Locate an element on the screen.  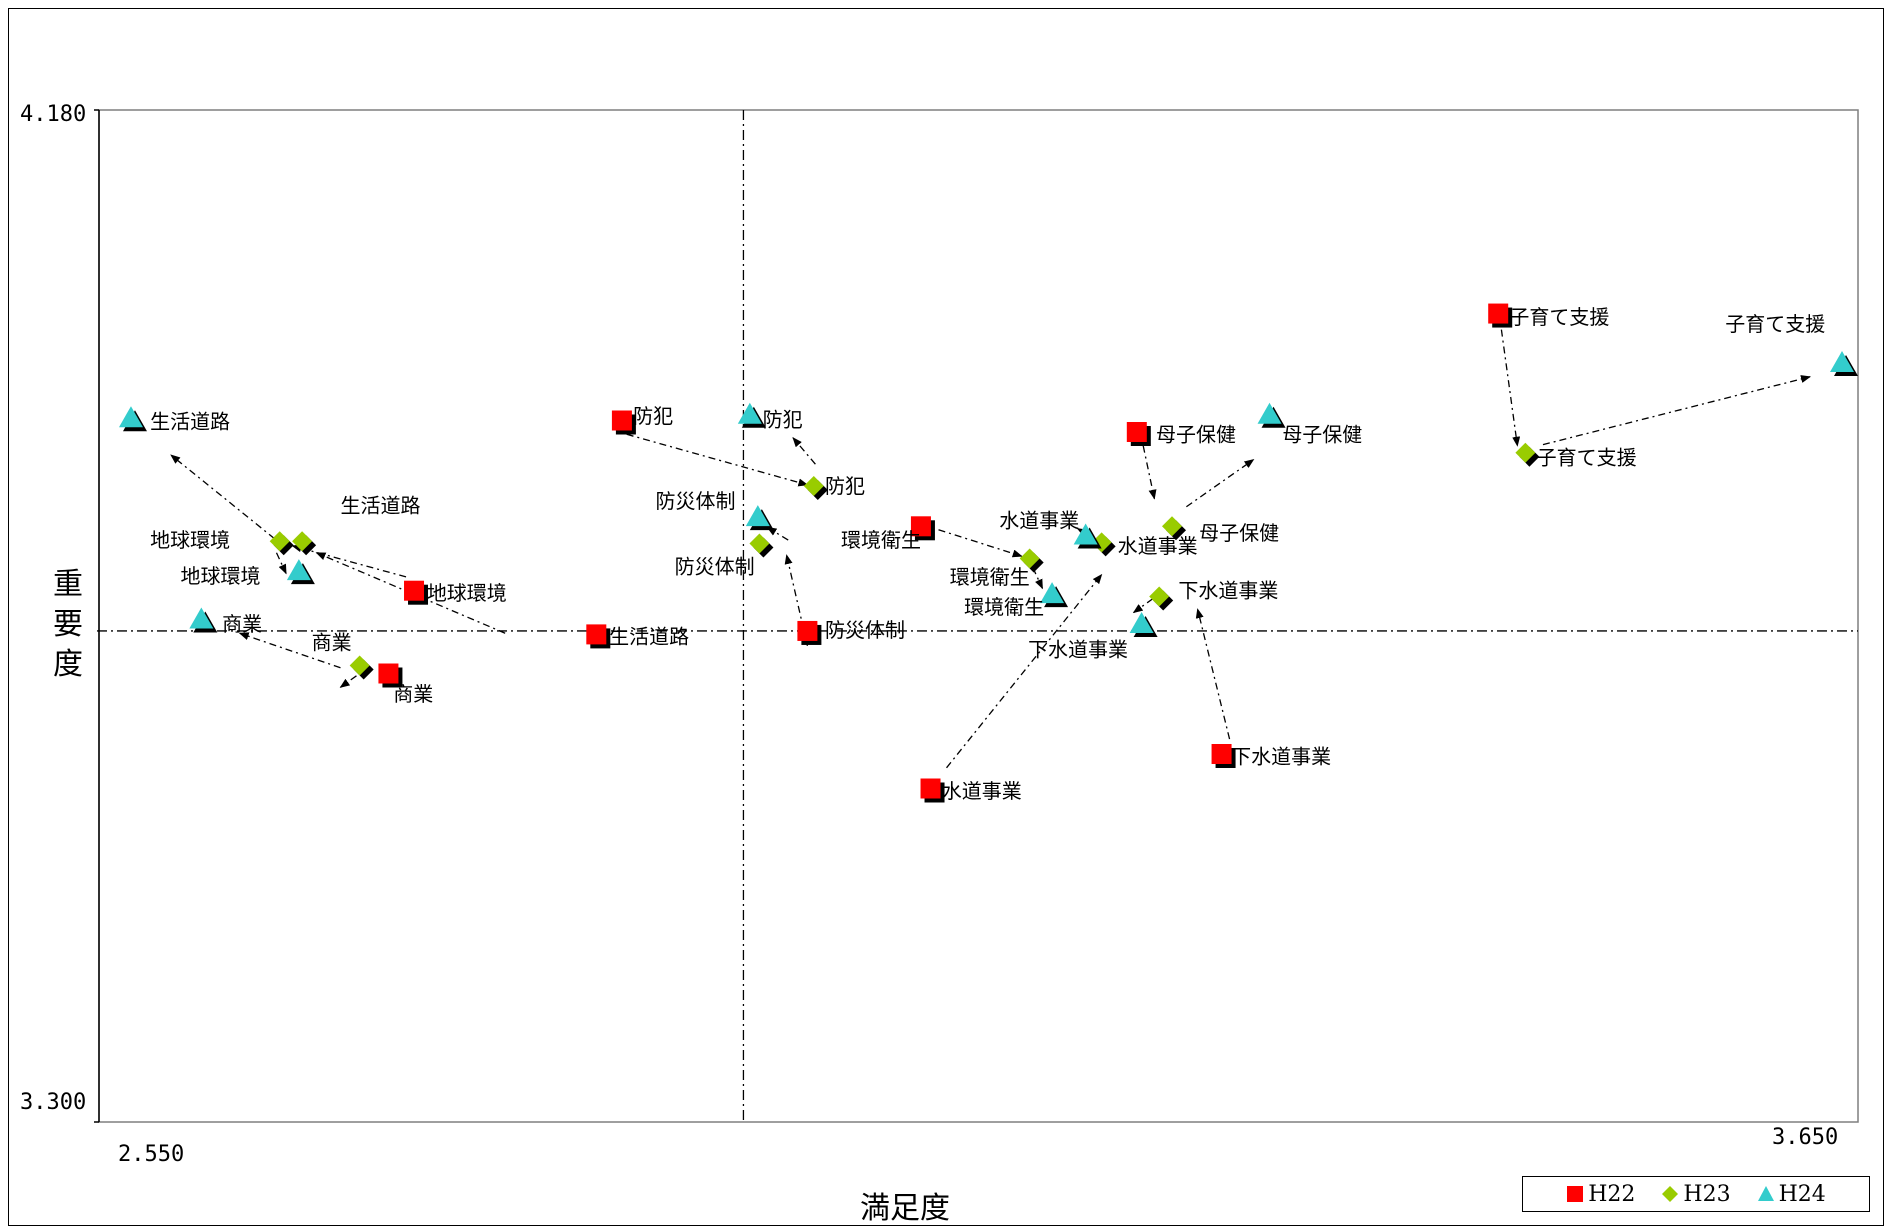
point-label-3: 防災体制 is located at coordinates (695, 501).